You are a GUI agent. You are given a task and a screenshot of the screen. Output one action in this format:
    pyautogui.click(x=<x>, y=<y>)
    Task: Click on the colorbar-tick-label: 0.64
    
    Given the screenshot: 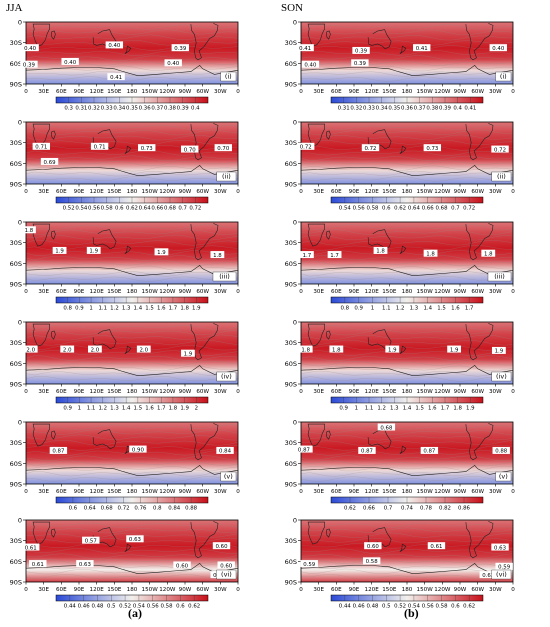 What is the action you would take?
    pyautogui.click(x=145, y=209)
    